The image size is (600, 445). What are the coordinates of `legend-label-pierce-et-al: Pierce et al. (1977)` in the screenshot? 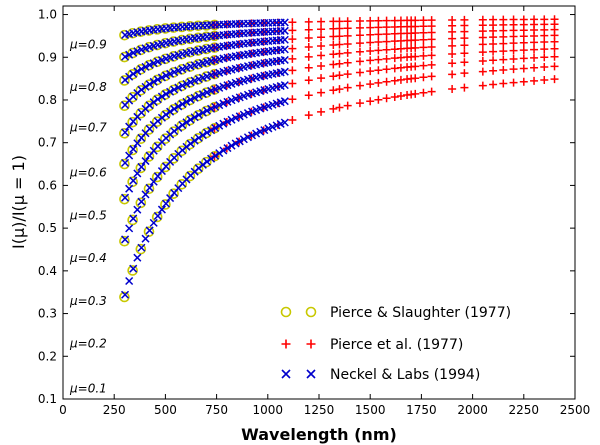 It's located at (396, 345).